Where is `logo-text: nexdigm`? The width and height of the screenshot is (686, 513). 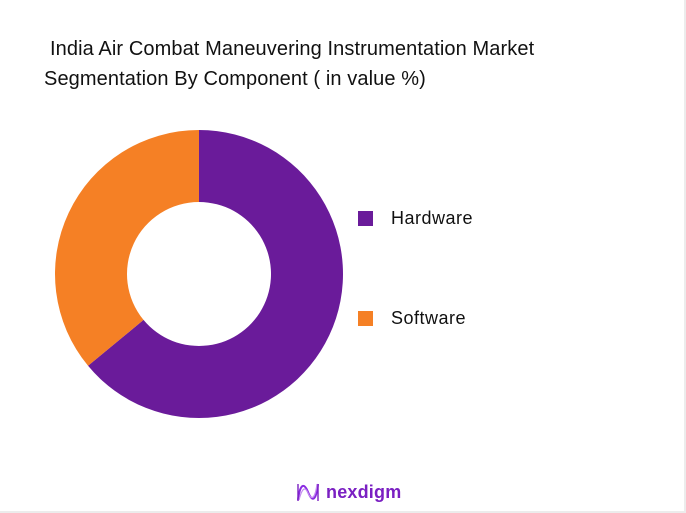 logo-text: nexdigm is located at coordinates (364, 491).